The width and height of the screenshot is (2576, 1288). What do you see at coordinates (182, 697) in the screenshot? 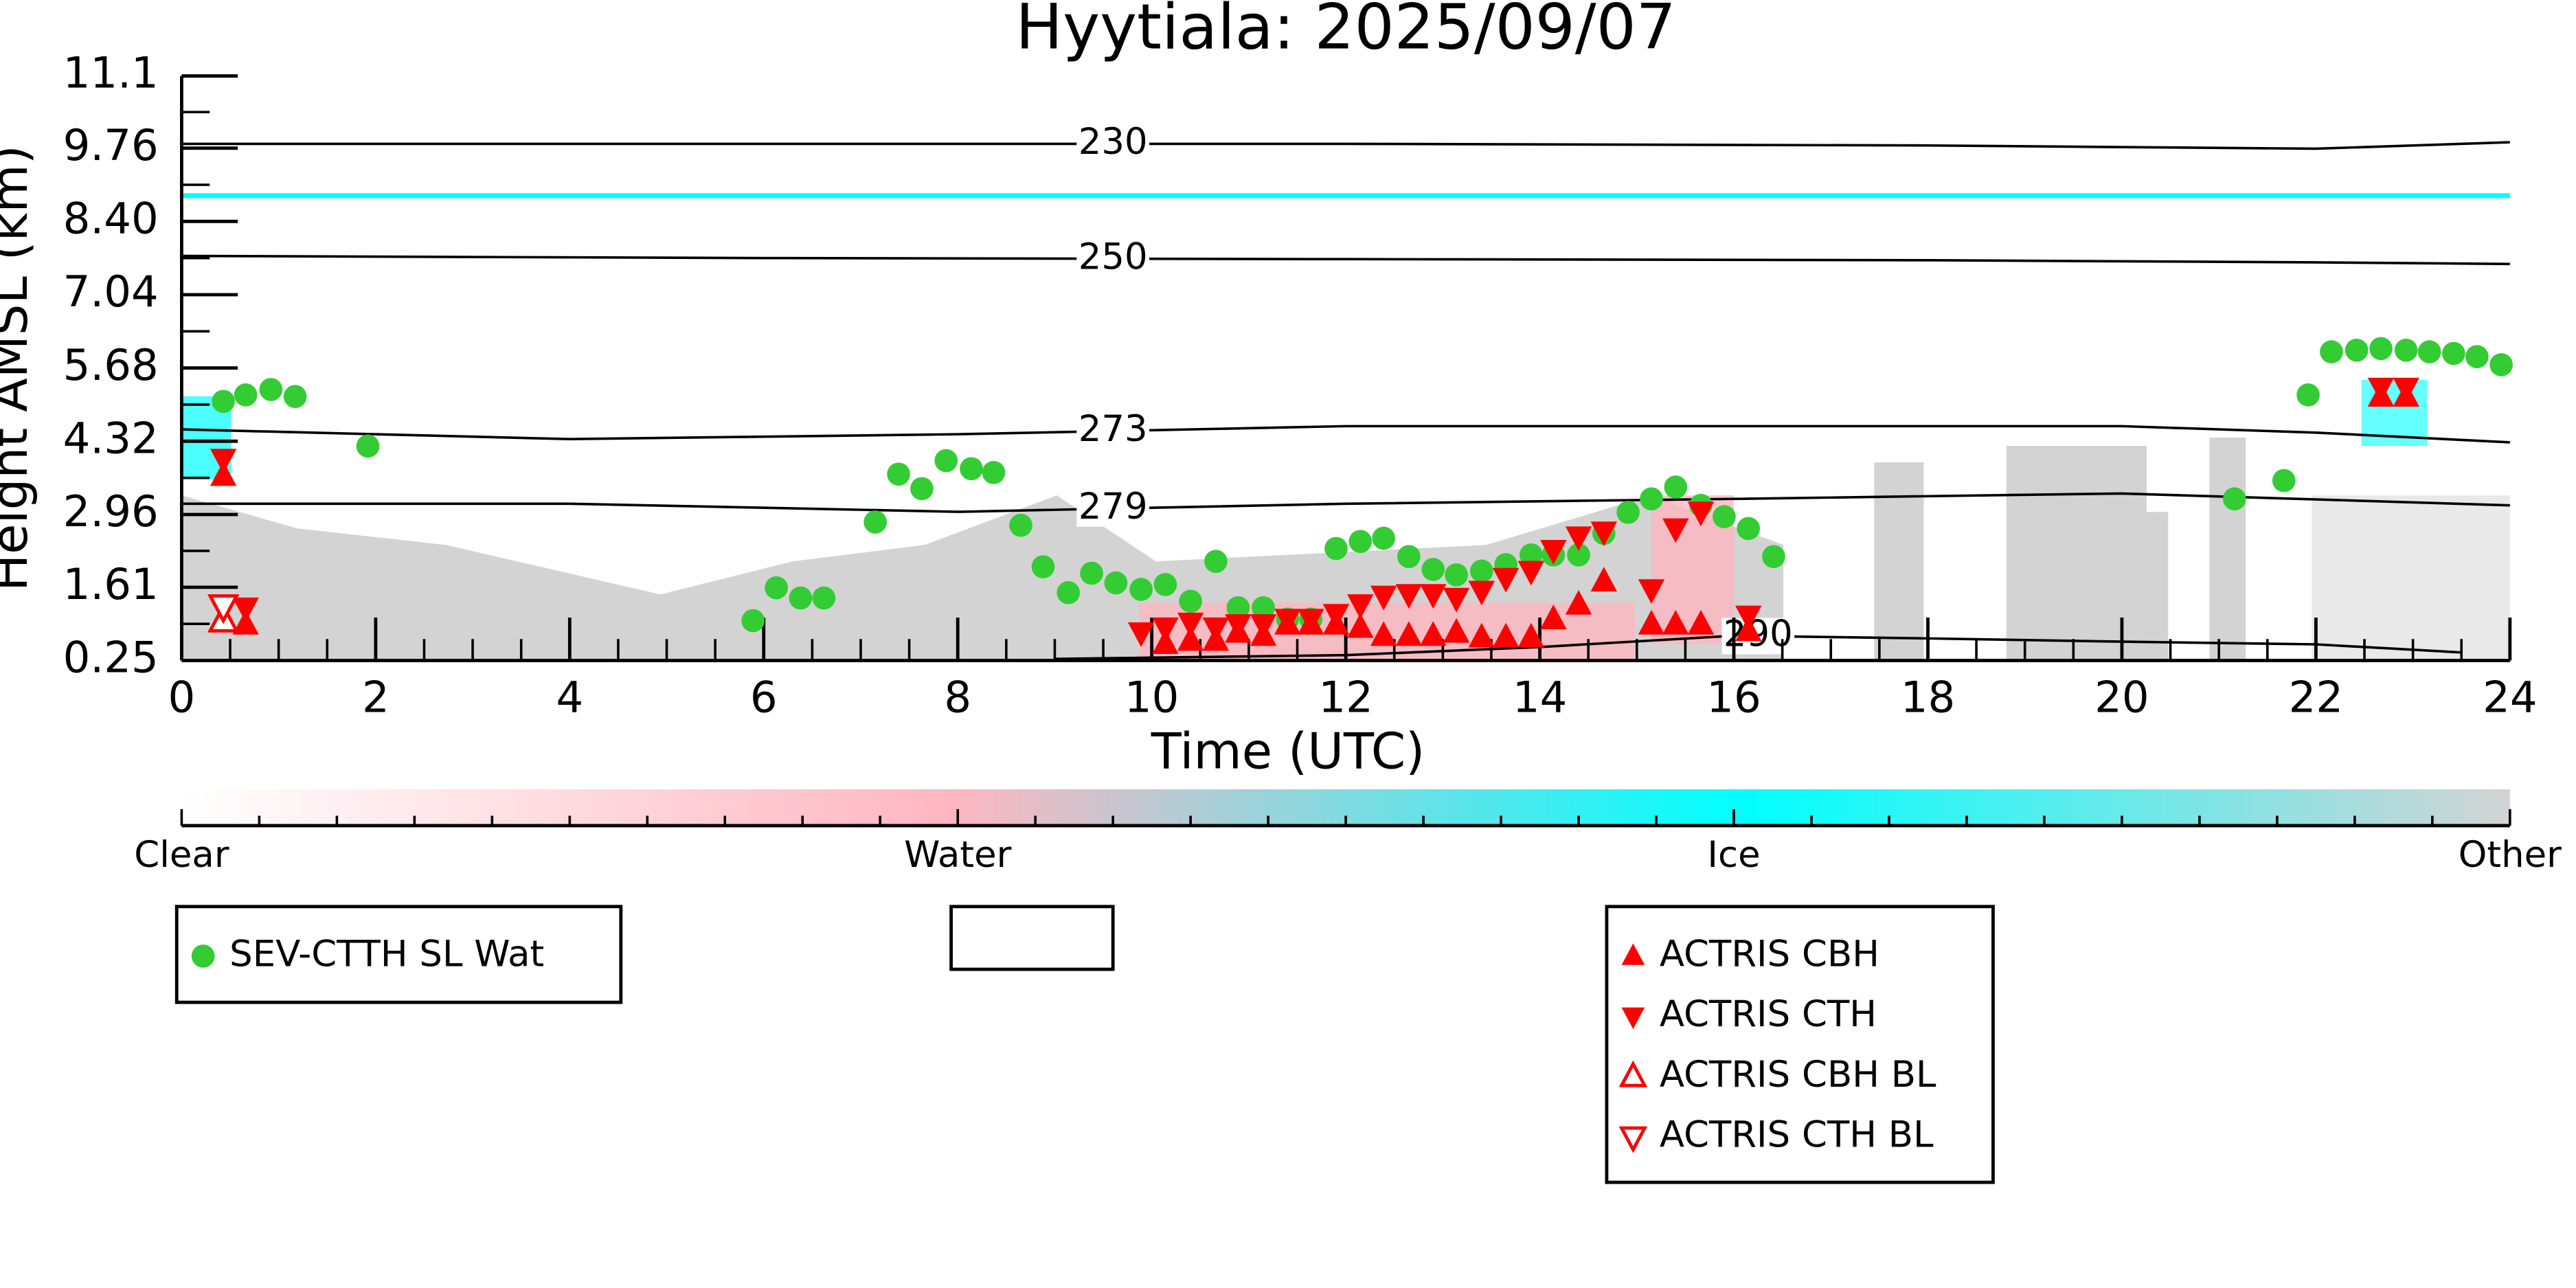
I see `x-tick-label: 0` at bounding box center [182, 697].